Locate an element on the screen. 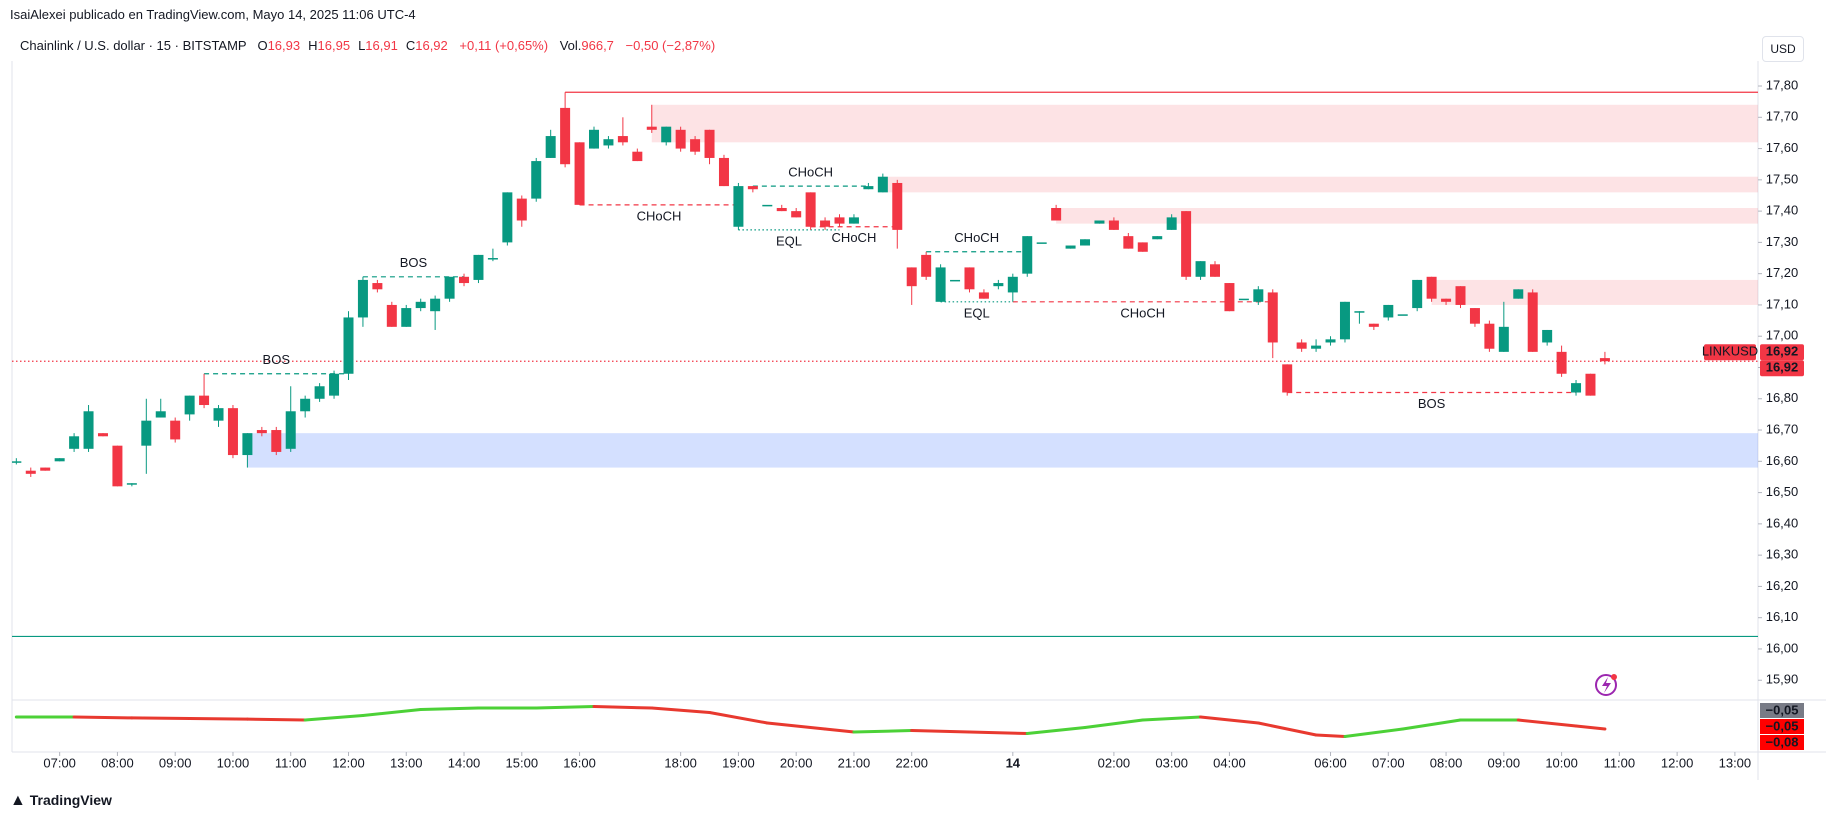 This screenshot has height=820, width=1826. alert-icon is located at coordinates (1606, 685).